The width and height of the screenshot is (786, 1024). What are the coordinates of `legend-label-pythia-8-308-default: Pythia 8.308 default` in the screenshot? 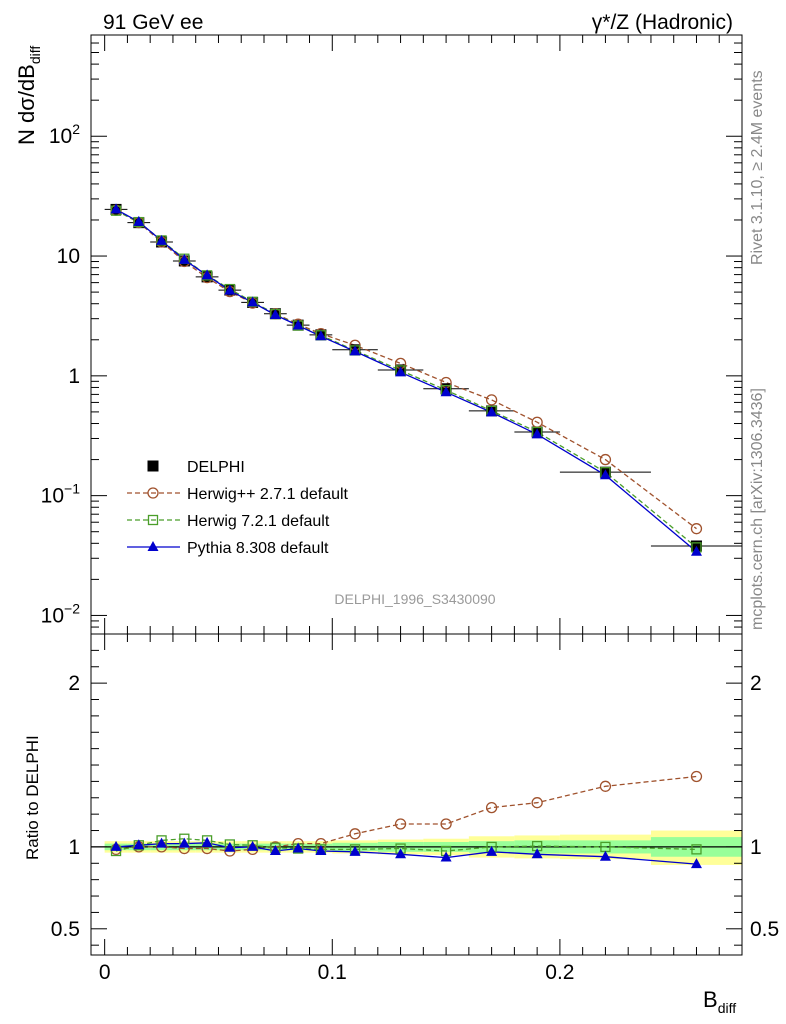 It's located at (258, 548).